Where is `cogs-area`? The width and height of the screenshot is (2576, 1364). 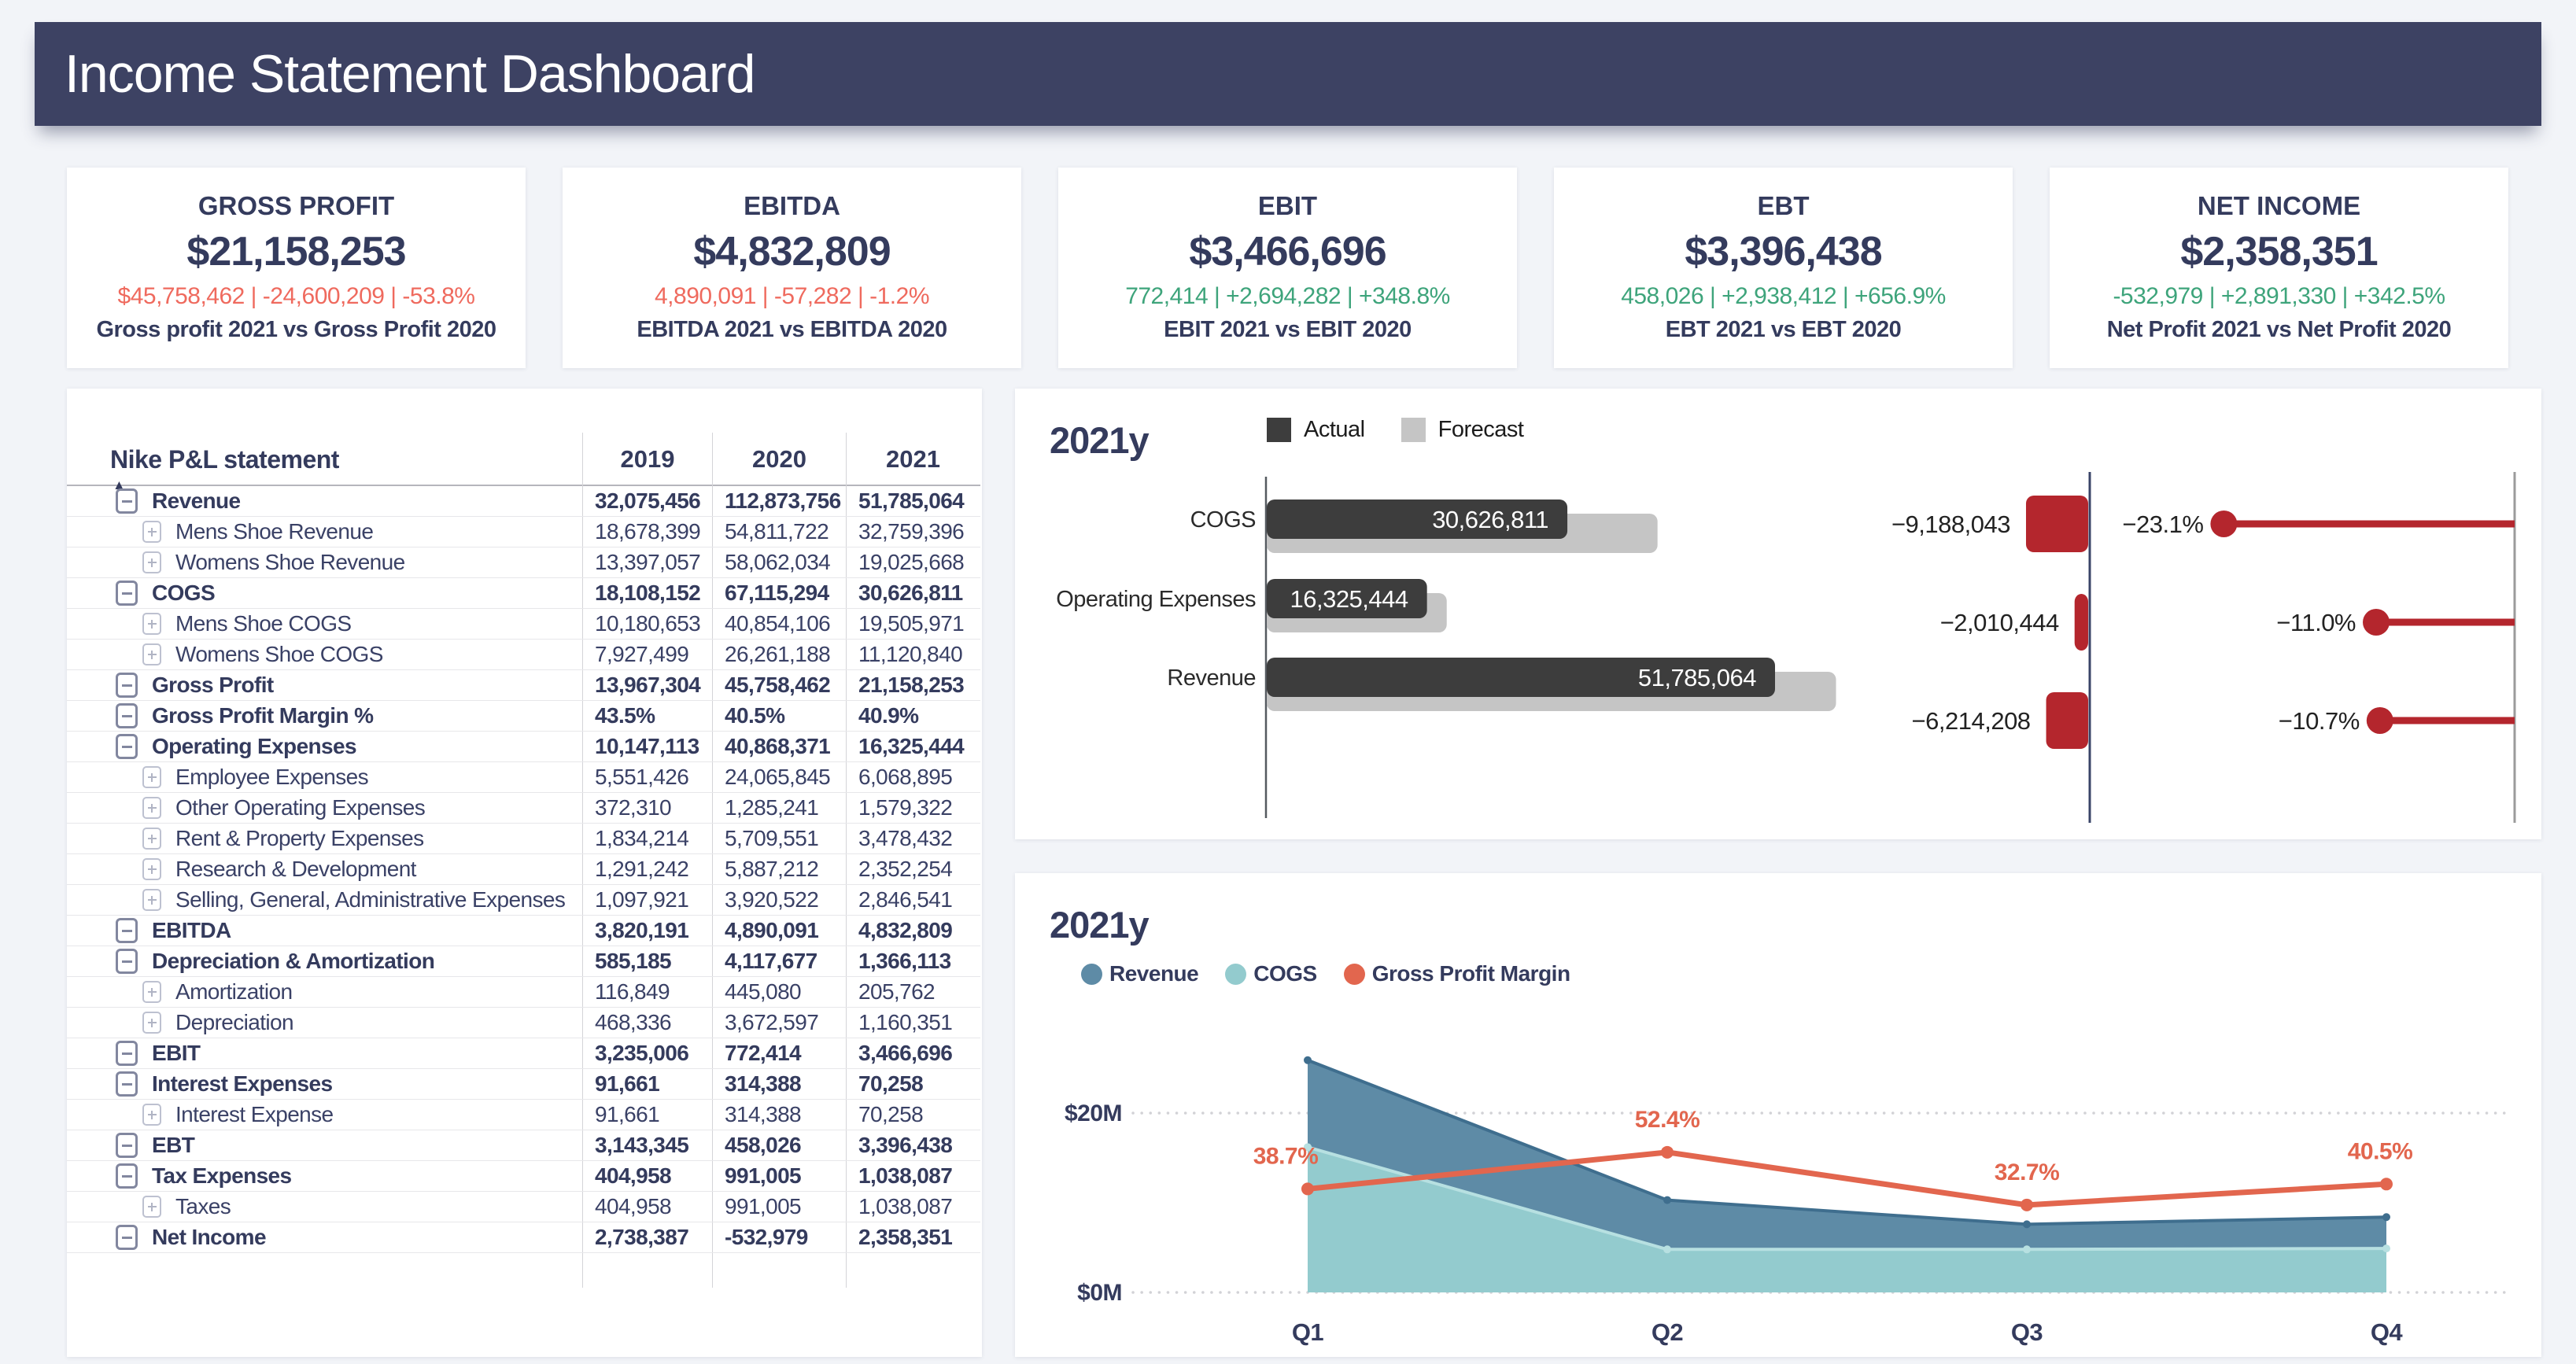 cogs-area is located at coordinates (1847, 1219).